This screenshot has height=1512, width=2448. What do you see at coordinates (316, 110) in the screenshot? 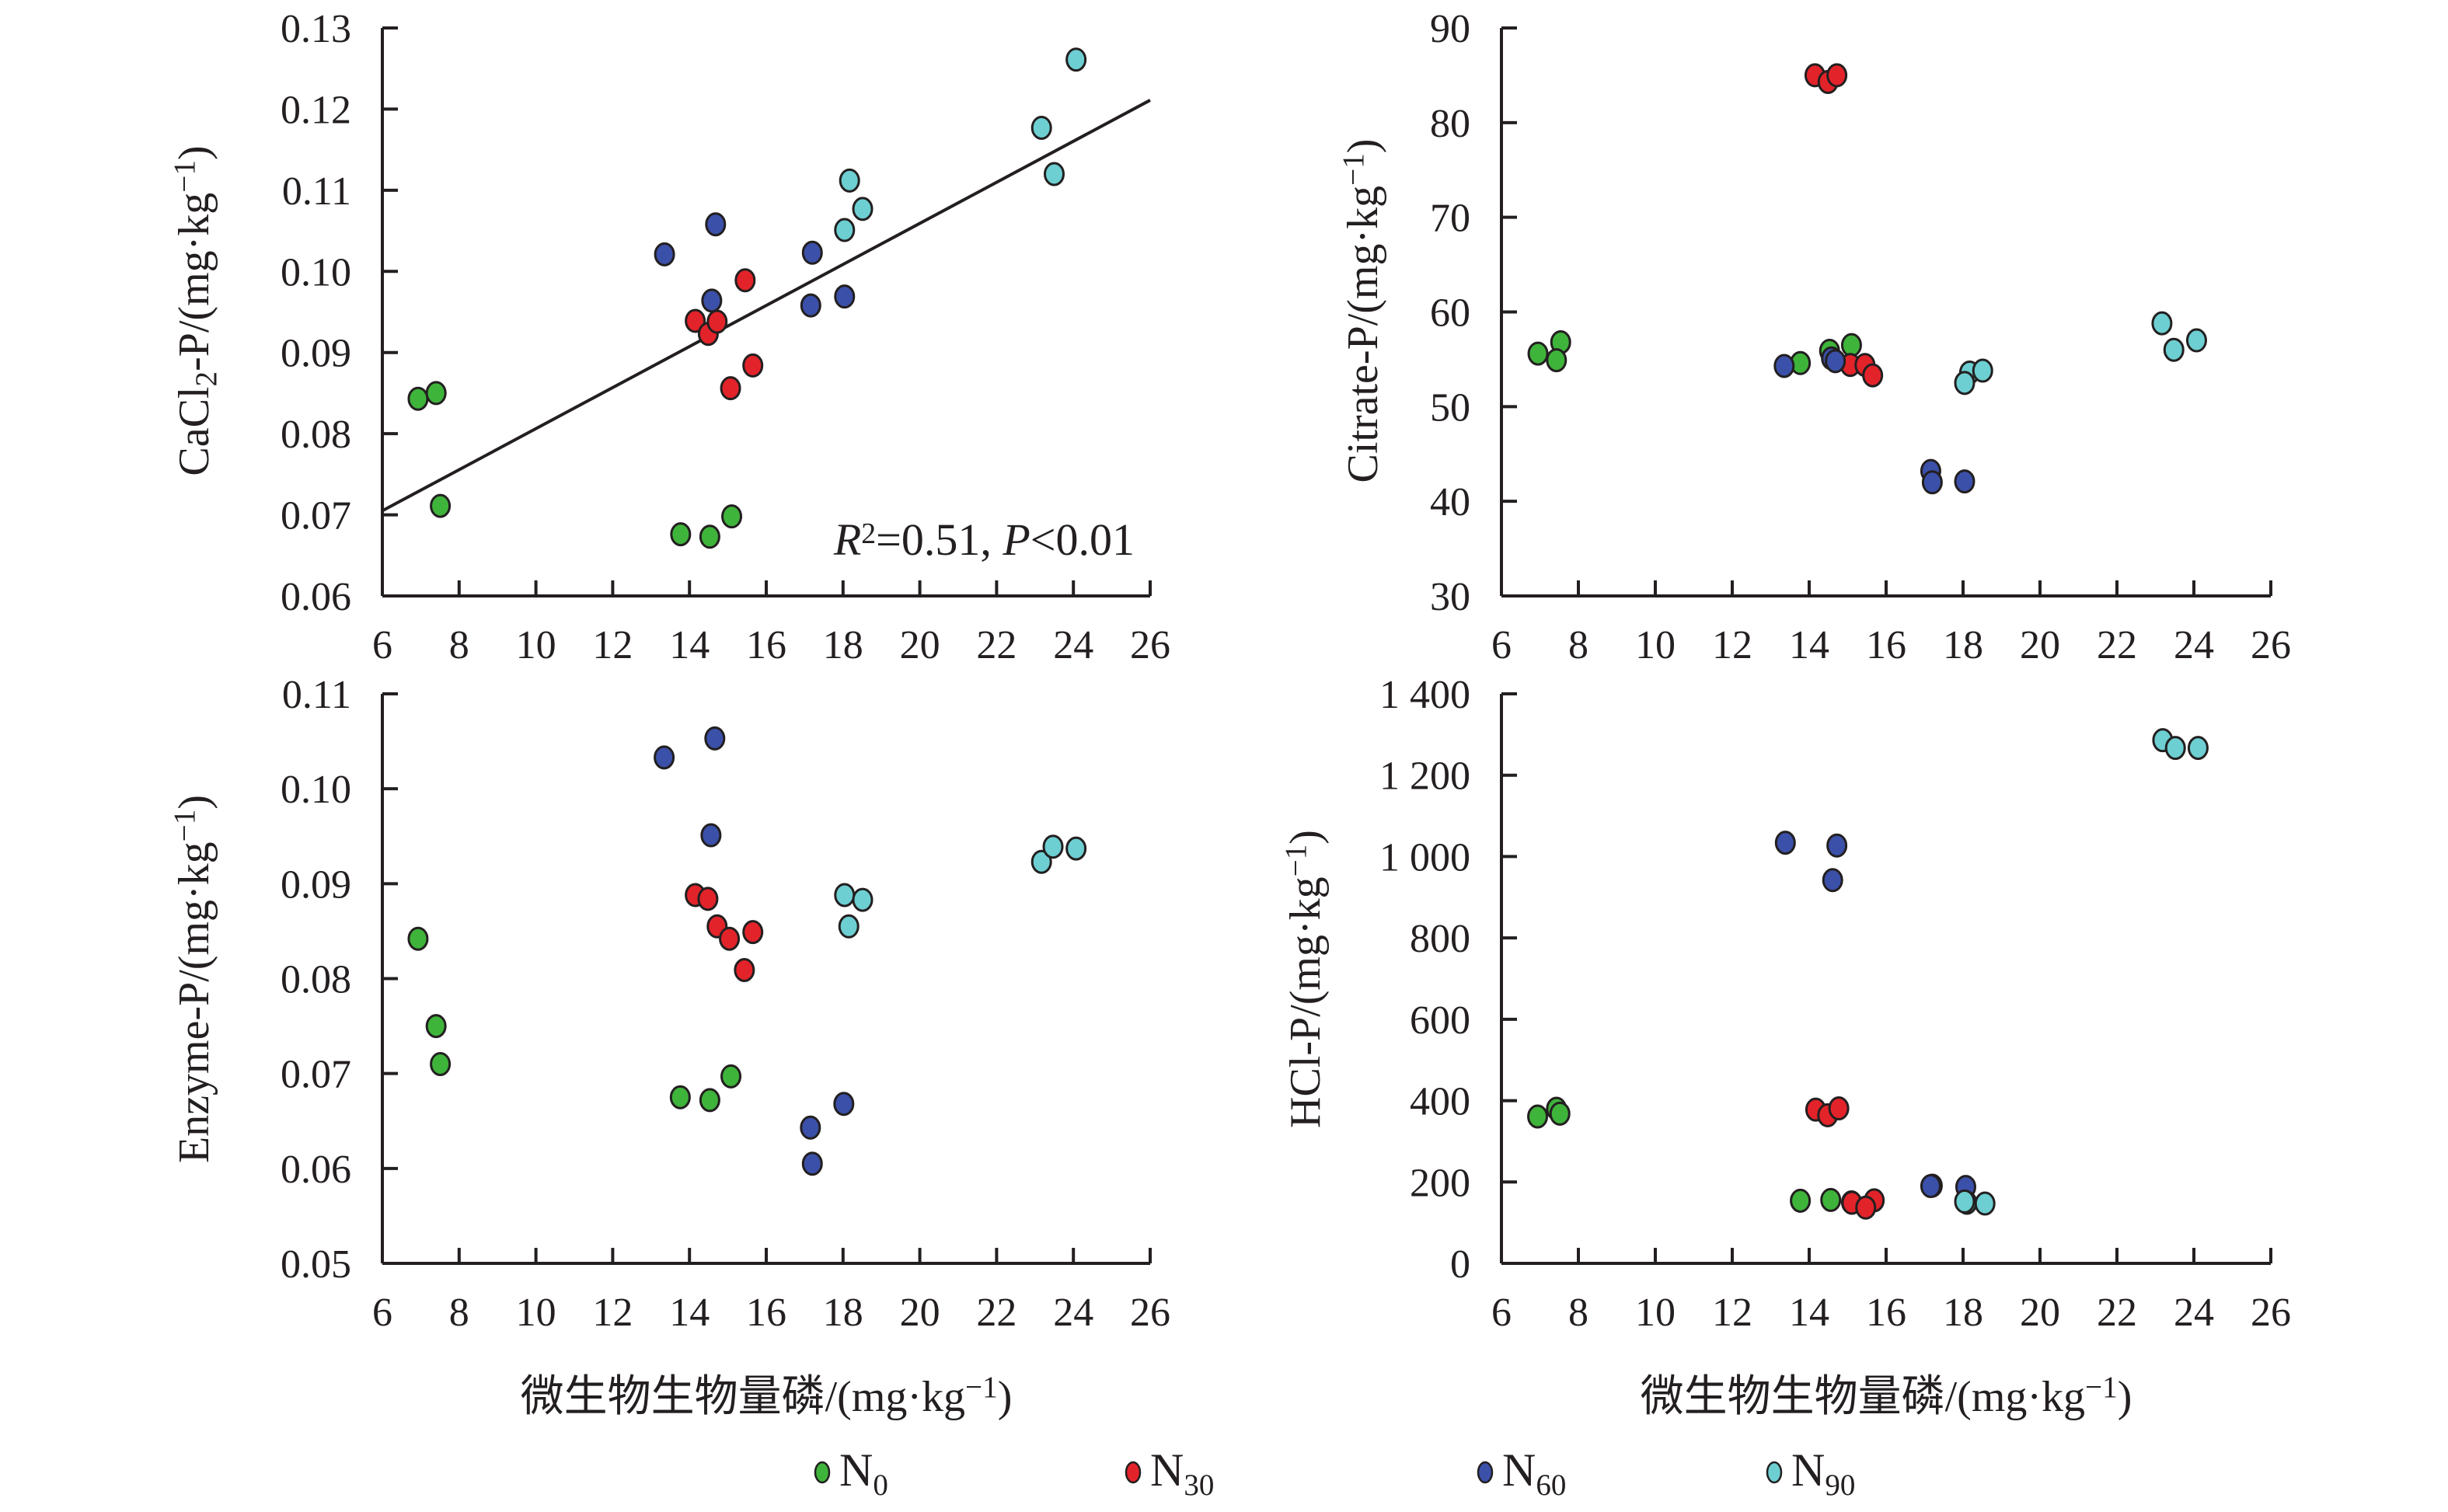
I see `y-tick-label: 0.12` at bounding box center [316, 110].